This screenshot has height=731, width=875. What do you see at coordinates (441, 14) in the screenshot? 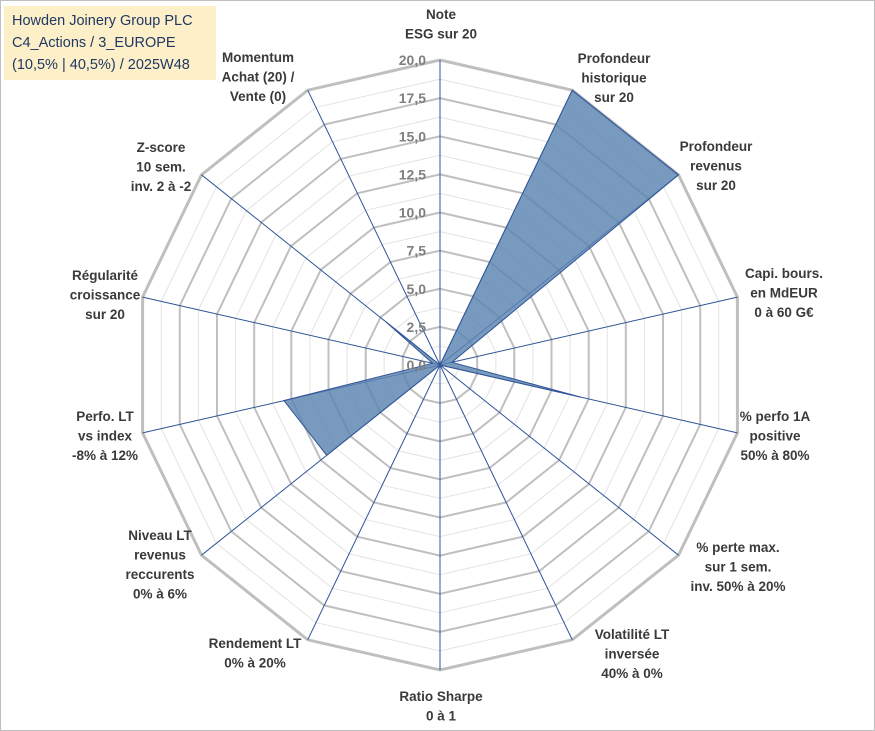
I see `axis-label-line: Note` at bounding box center [441, 14].